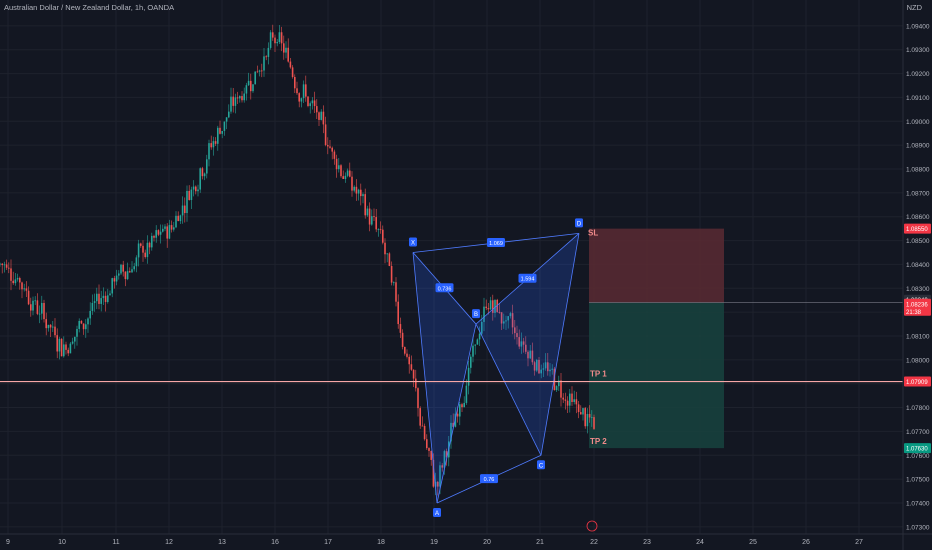 The image size is (932, 550). Describe the element at coordinates (540, 542) in the screenshot. I see `x-tick-label: 21` at that location.